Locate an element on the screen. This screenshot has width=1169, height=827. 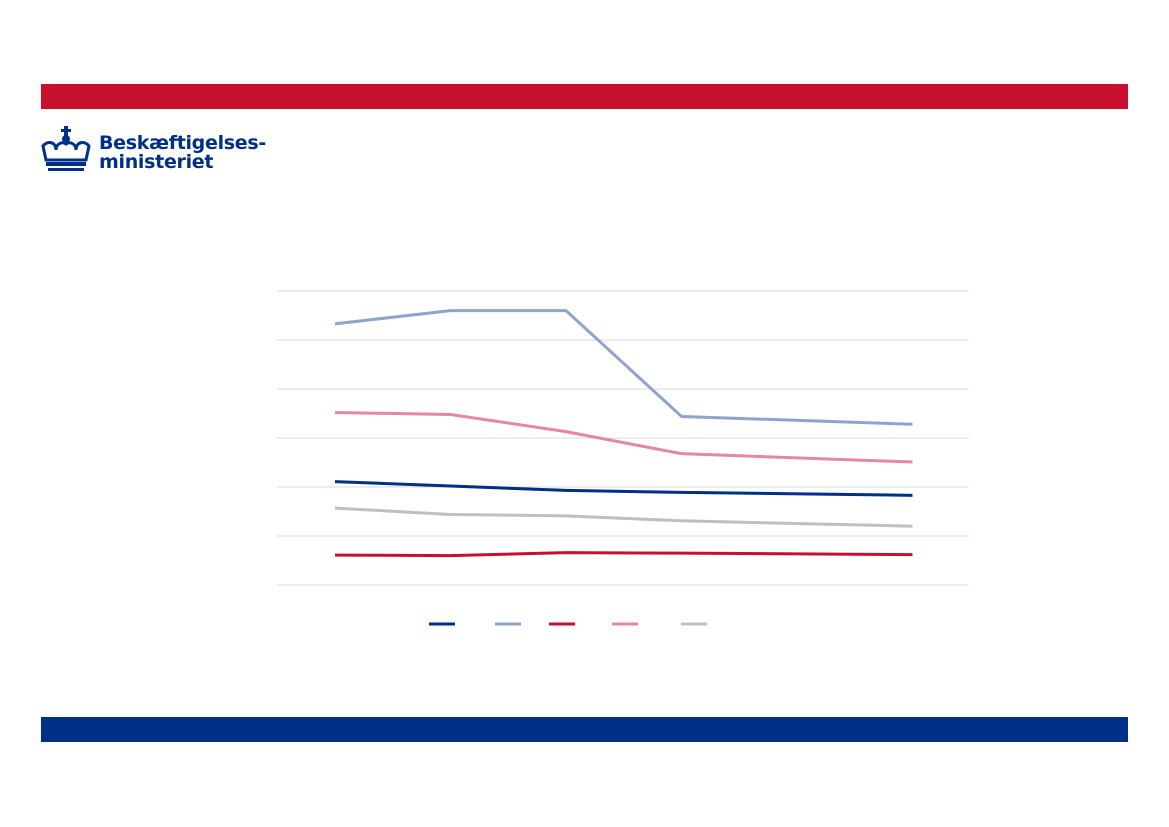
crown-icon is located at coordinates (66, 148).